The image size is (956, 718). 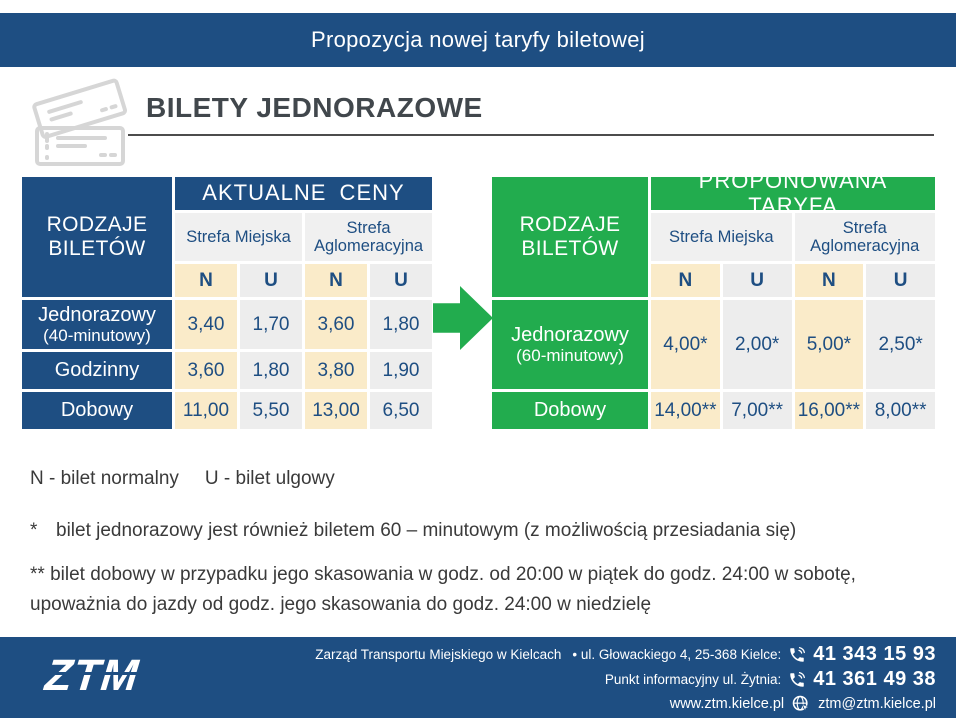 I want to click on phone-number-info: 41 361 49 38, so click(x=874, y=679).